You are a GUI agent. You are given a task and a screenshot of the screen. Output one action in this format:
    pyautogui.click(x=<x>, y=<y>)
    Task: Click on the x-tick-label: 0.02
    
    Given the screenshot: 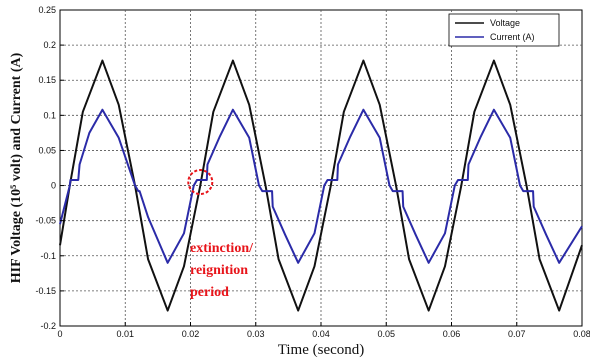 What is the action you would take?
    pyautogui.click(x=191, y=334)
    